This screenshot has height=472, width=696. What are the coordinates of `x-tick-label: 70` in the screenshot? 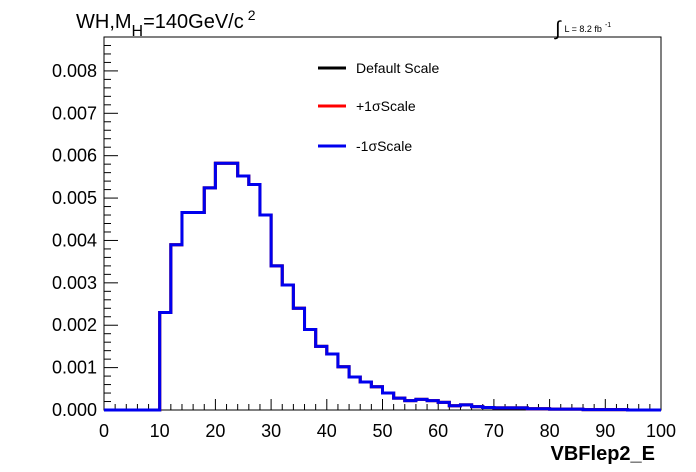 It's located at (494, 431).